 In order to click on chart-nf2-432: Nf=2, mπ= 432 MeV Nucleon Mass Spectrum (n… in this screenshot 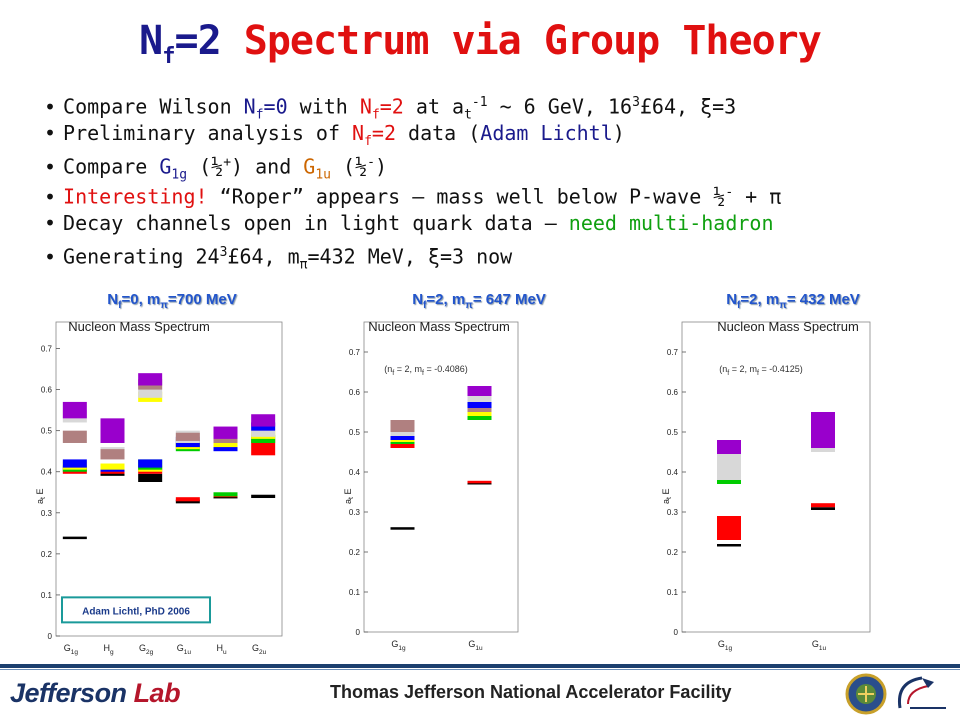, I will do `click(781, 476)`.